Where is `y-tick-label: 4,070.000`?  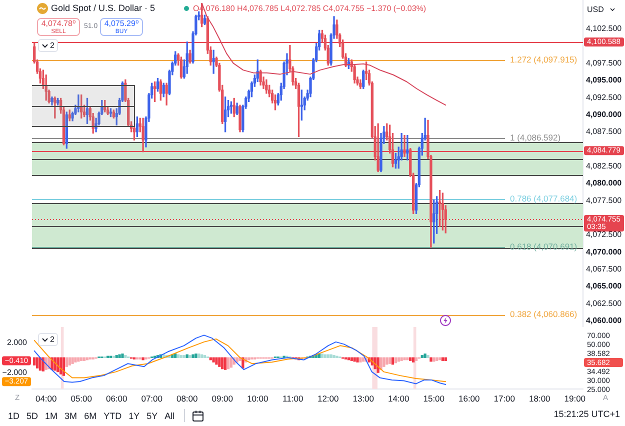 y-tick-label: 4,070.000 is located at coordinates (604, 251).